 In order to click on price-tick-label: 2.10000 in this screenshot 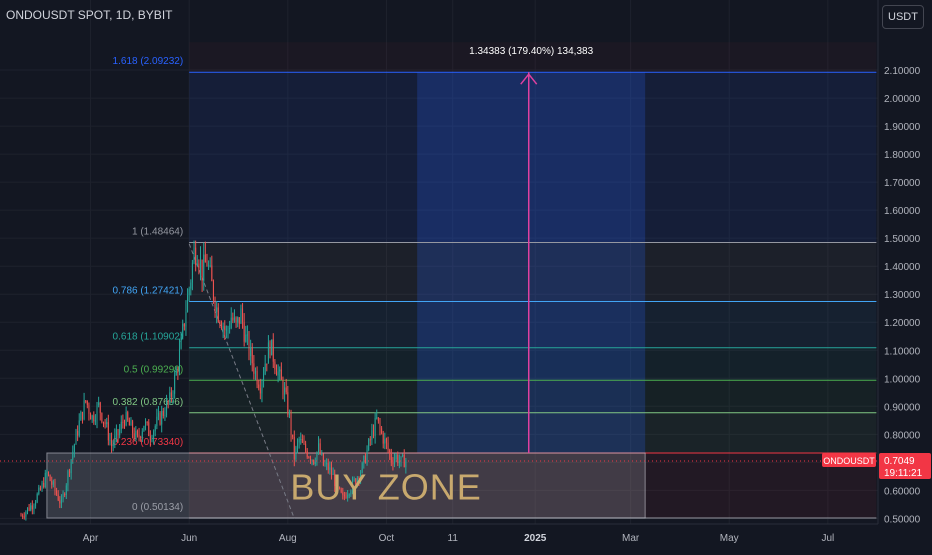, I will do `click(902, 71)`.